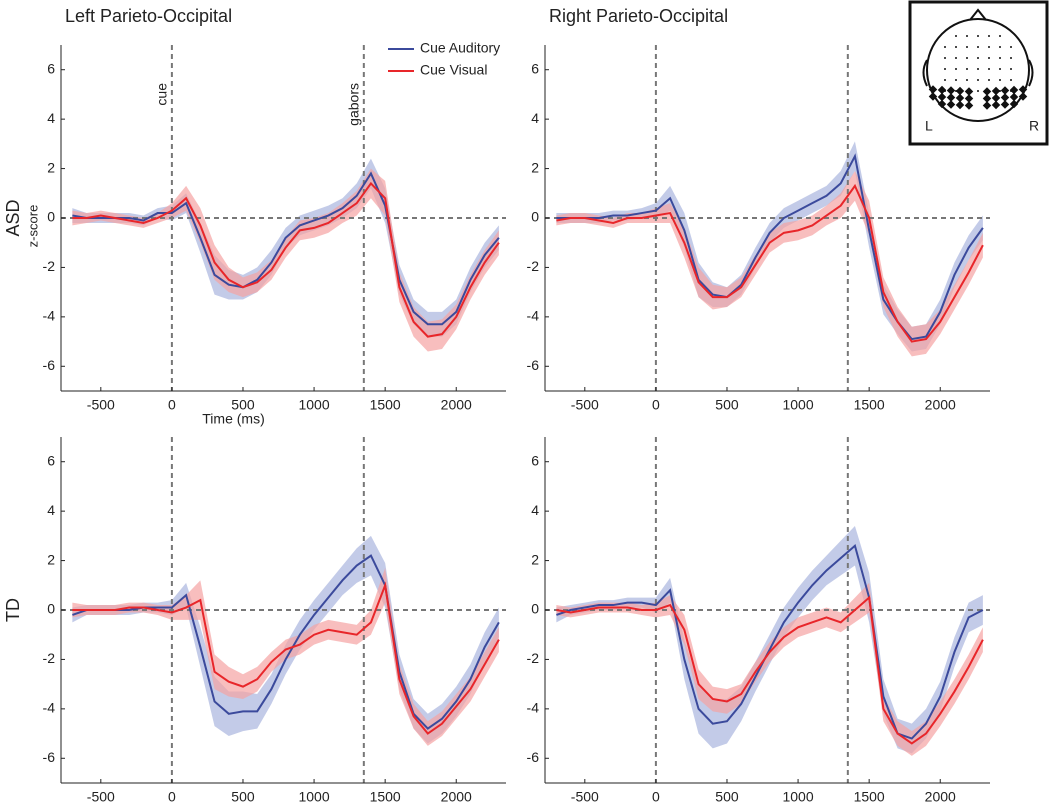 The width and height of the screenshot is (1050, 803). I want to click on y-axis-label: z-score, so click(32, 226).